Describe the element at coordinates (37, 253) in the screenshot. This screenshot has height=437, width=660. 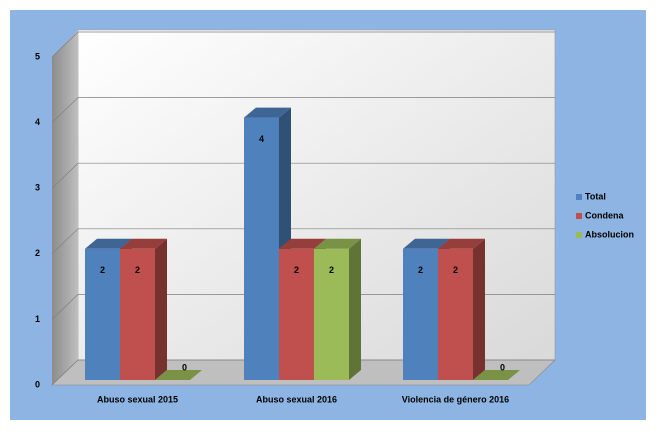
I see `y-tick-label: 2` at that location.